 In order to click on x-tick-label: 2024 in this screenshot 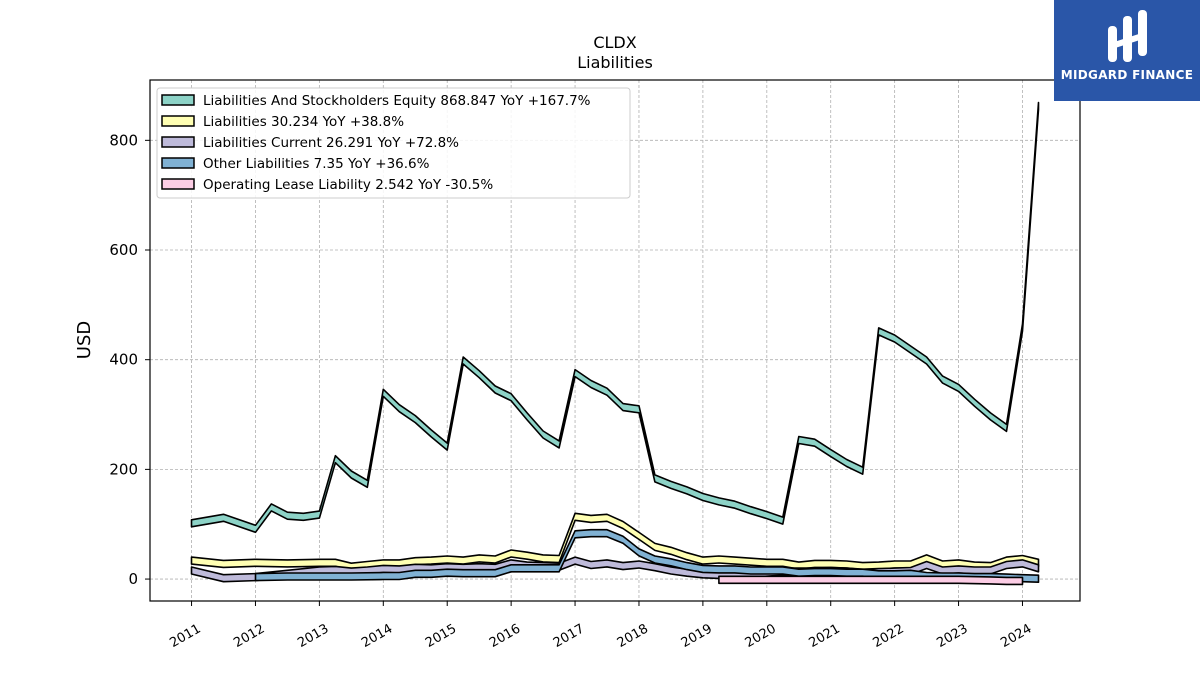, I will do `click(1016, 636)`.